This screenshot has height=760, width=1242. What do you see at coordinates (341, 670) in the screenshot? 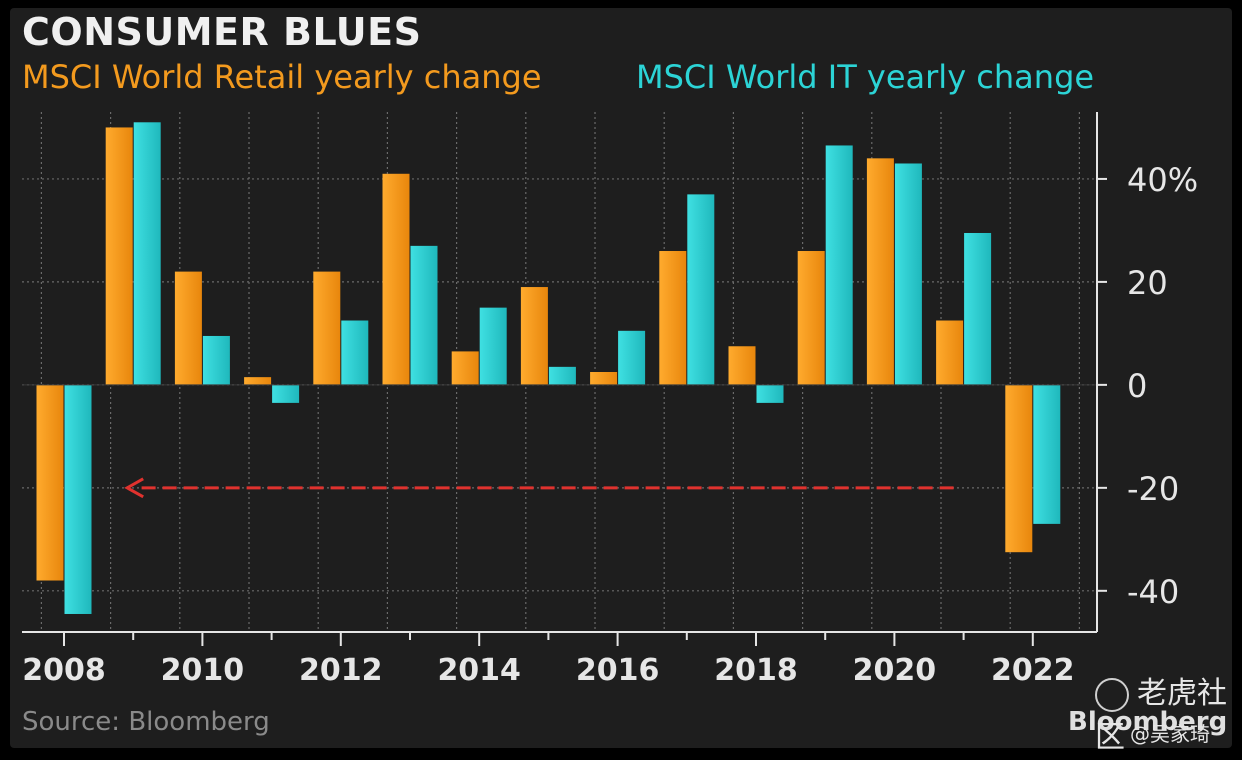
I see `x-tick-label: 2012` at bounding box center [341, 670].